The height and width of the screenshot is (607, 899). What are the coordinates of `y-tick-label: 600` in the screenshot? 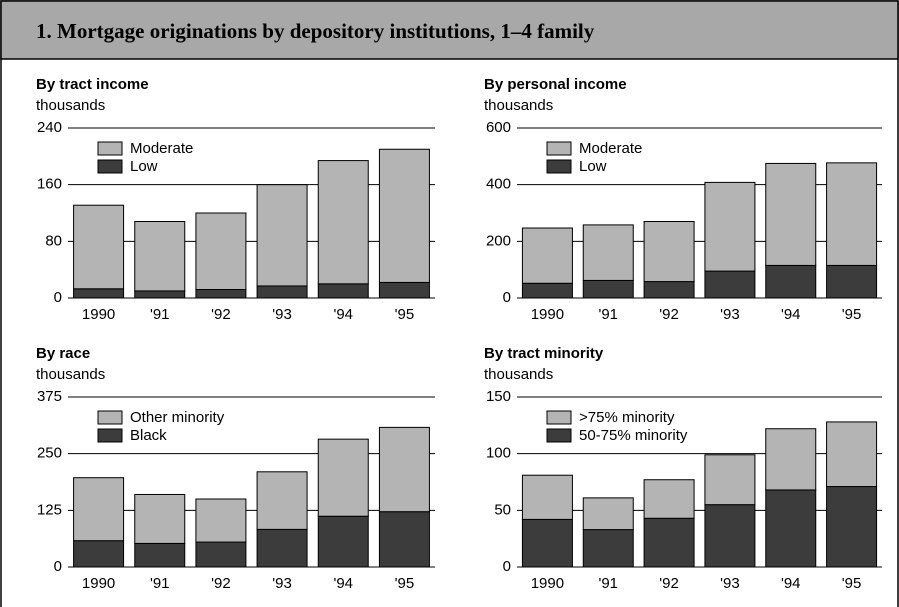 It's located at (498, 127).